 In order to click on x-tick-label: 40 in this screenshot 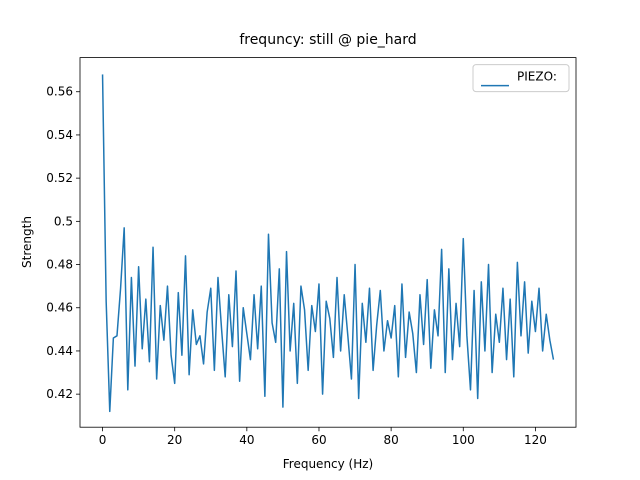, I will do `click(246, 440)`.